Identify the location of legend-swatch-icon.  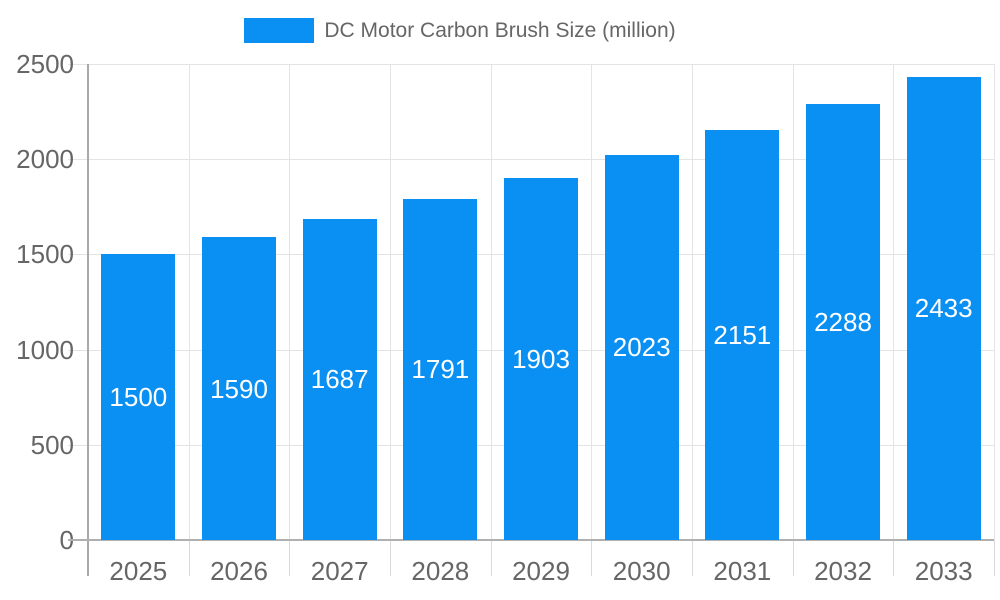
(279, 30).